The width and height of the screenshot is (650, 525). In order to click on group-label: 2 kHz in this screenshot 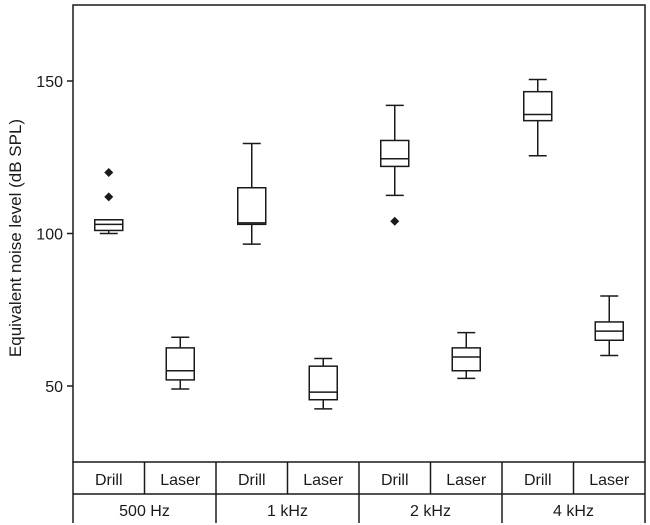, I will do `click(430, 511)`.